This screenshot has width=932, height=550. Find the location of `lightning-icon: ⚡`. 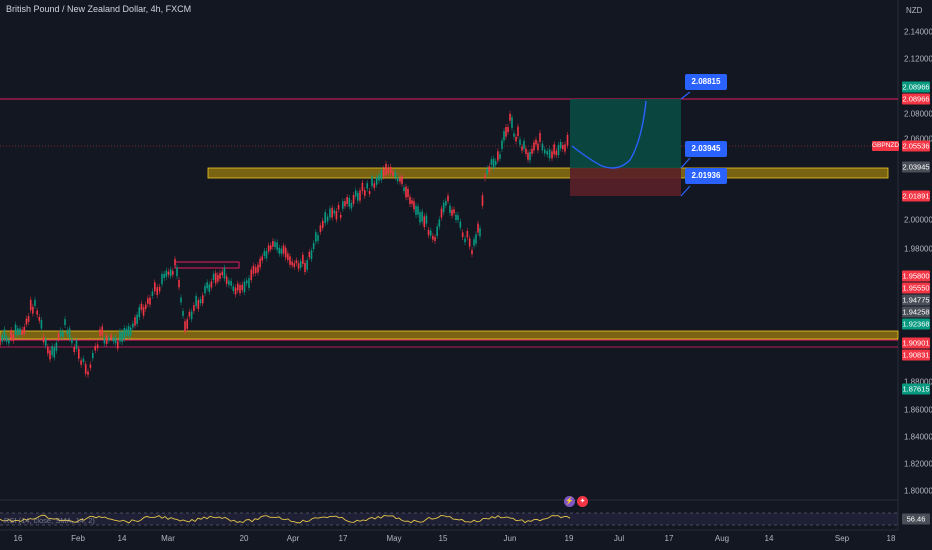

lightning-icon: ⚡ is located at coordinates (569, 501).